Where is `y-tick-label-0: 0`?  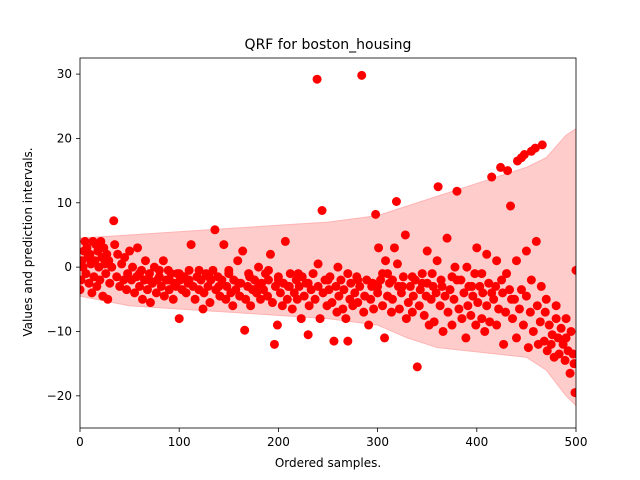
y-tick-label-0: 0 is located at coordinates (68, 267).